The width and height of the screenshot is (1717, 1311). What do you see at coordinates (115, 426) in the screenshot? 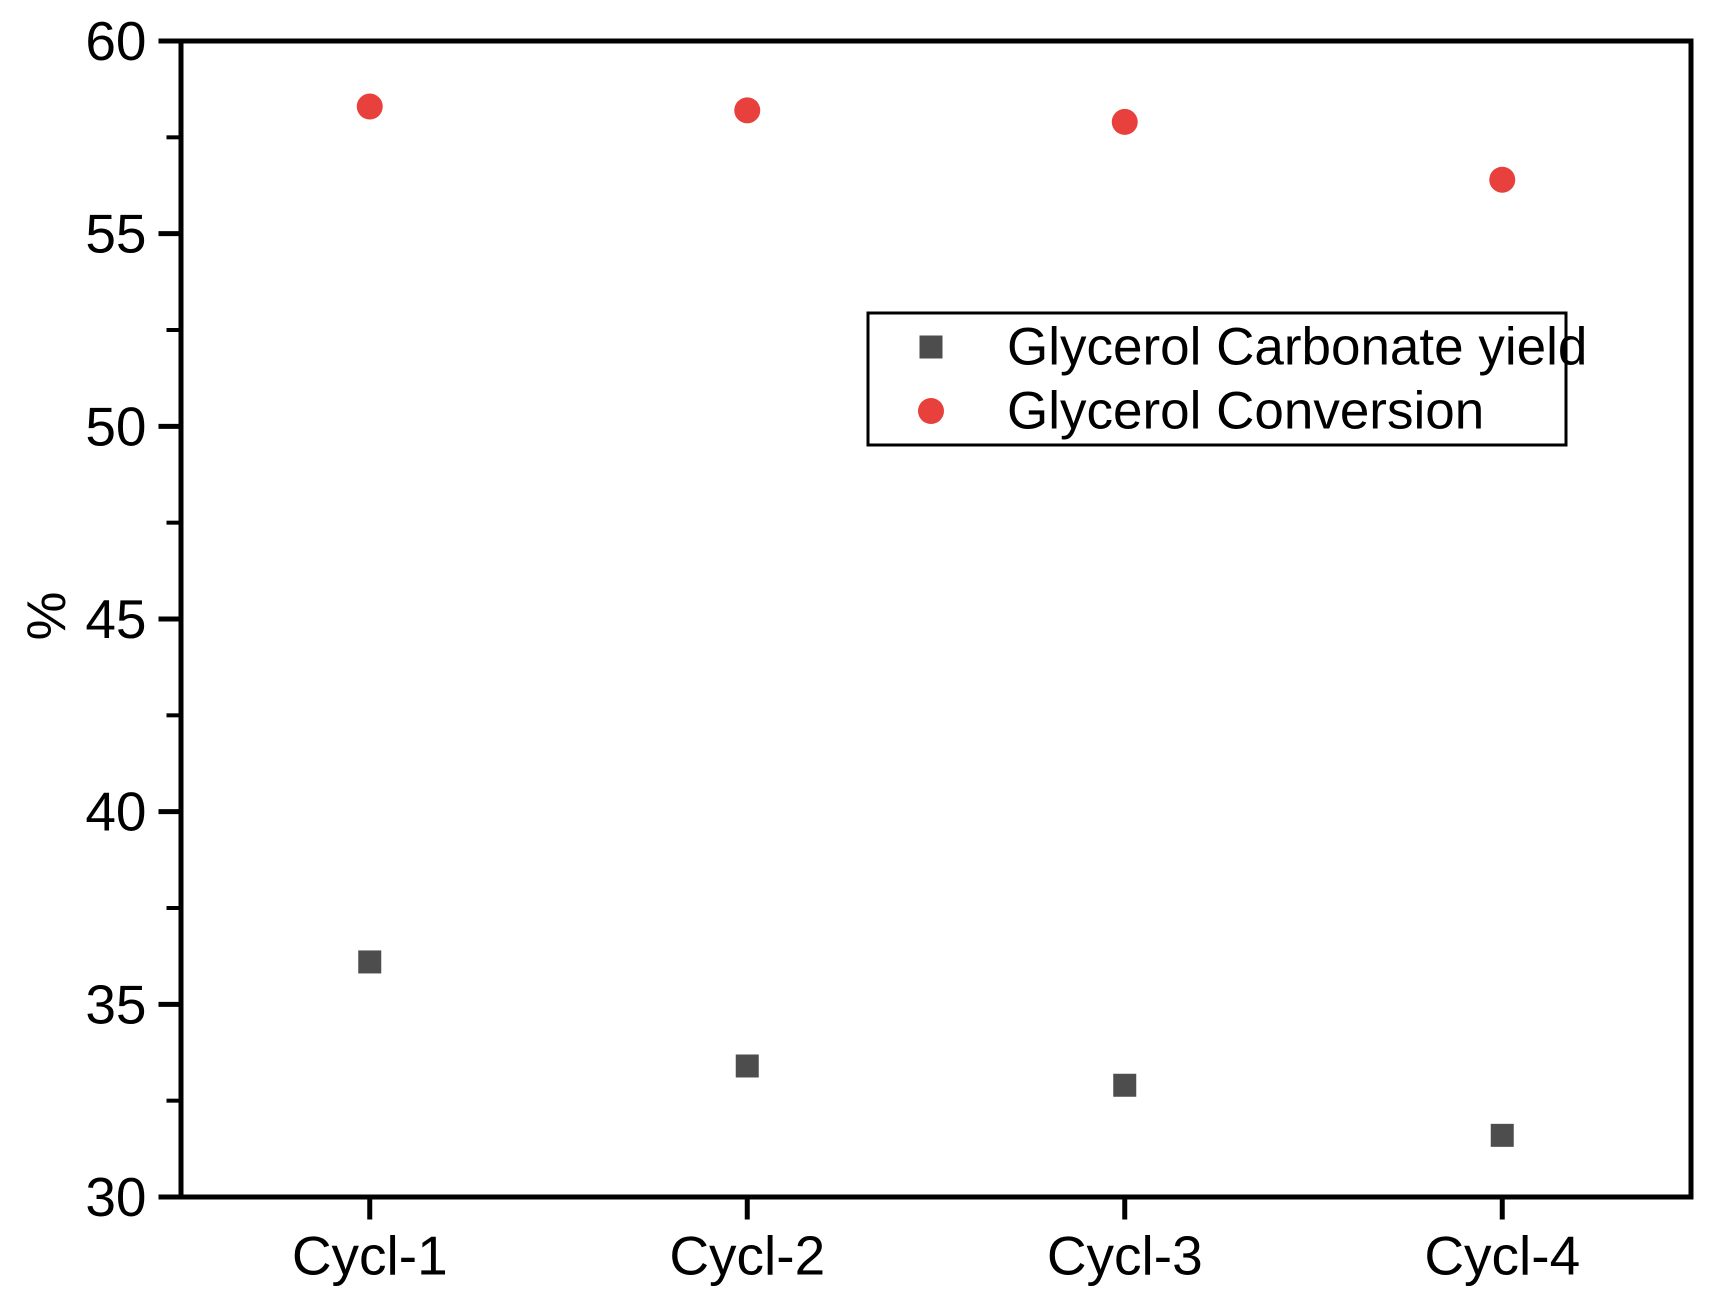
I see `y-tick-label: 50` at bounding box center [115, 426].